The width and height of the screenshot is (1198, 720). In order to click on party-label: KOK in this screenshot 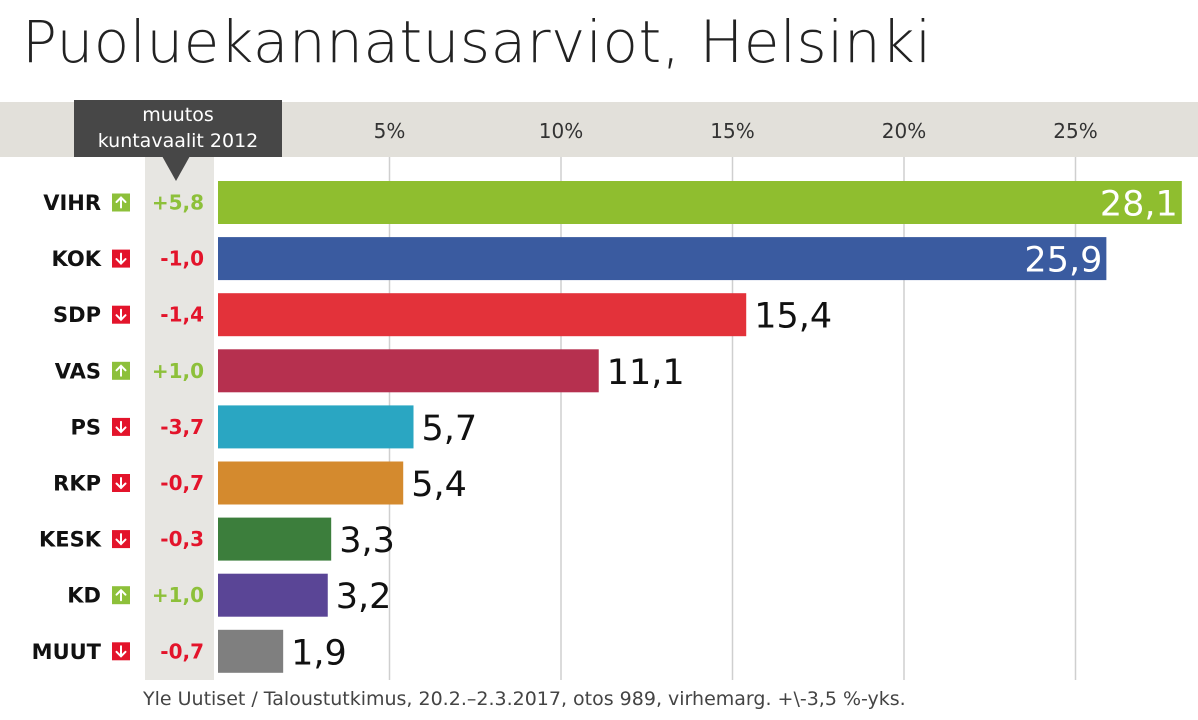, I will do `click(77, 259)`.